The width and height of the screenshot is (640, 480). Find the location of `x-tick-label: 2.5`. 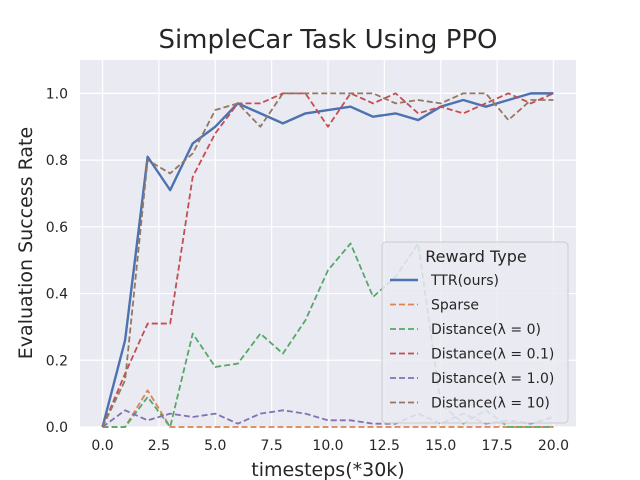

x-tick-label: 2.5 is located at coordinates (159, 446).